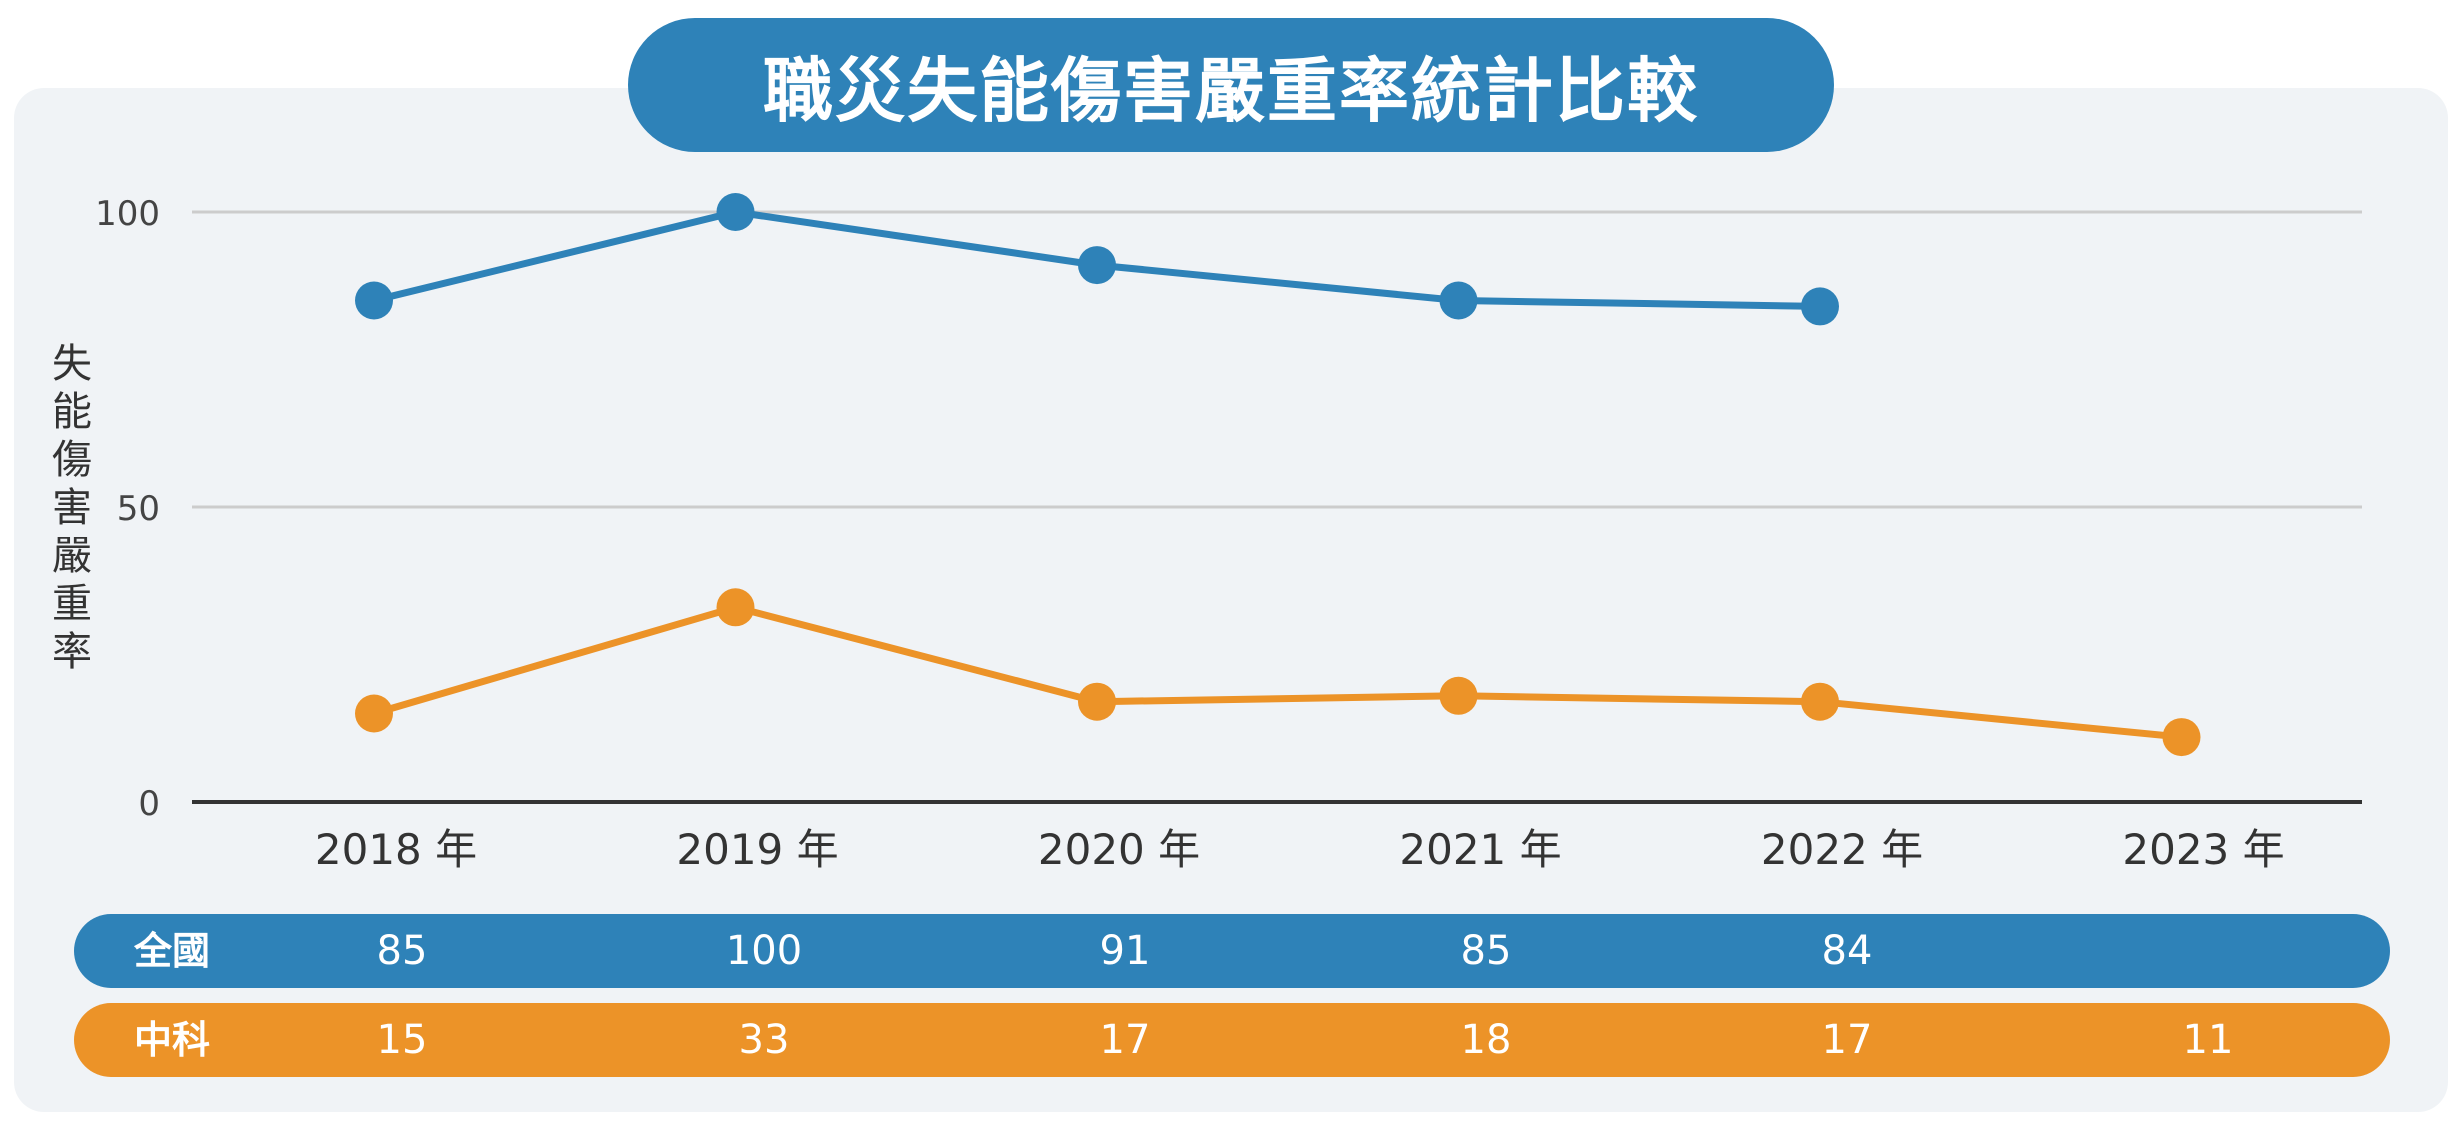 This screenshot has height=1126, width=2460. Describe the element at coordinates (2208, 951) in the screenshot. I see `table-cell` at that location.